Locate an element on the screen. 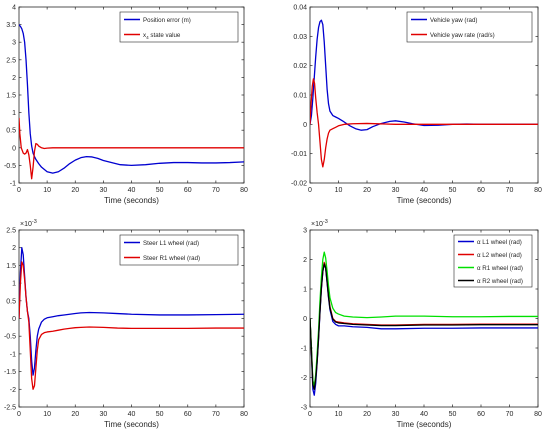  y-tick-label: -0.02 is located at coordinates (299, 184).